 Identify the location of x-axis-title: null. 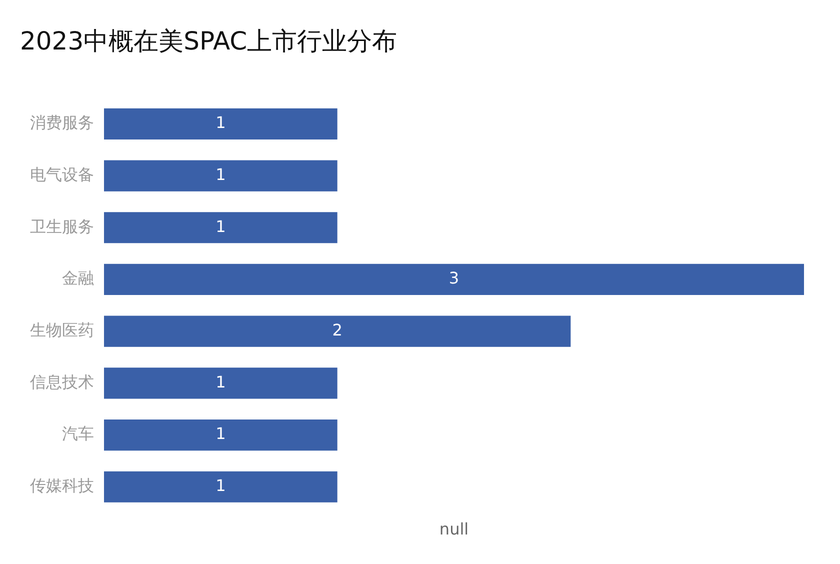
(454, 529).